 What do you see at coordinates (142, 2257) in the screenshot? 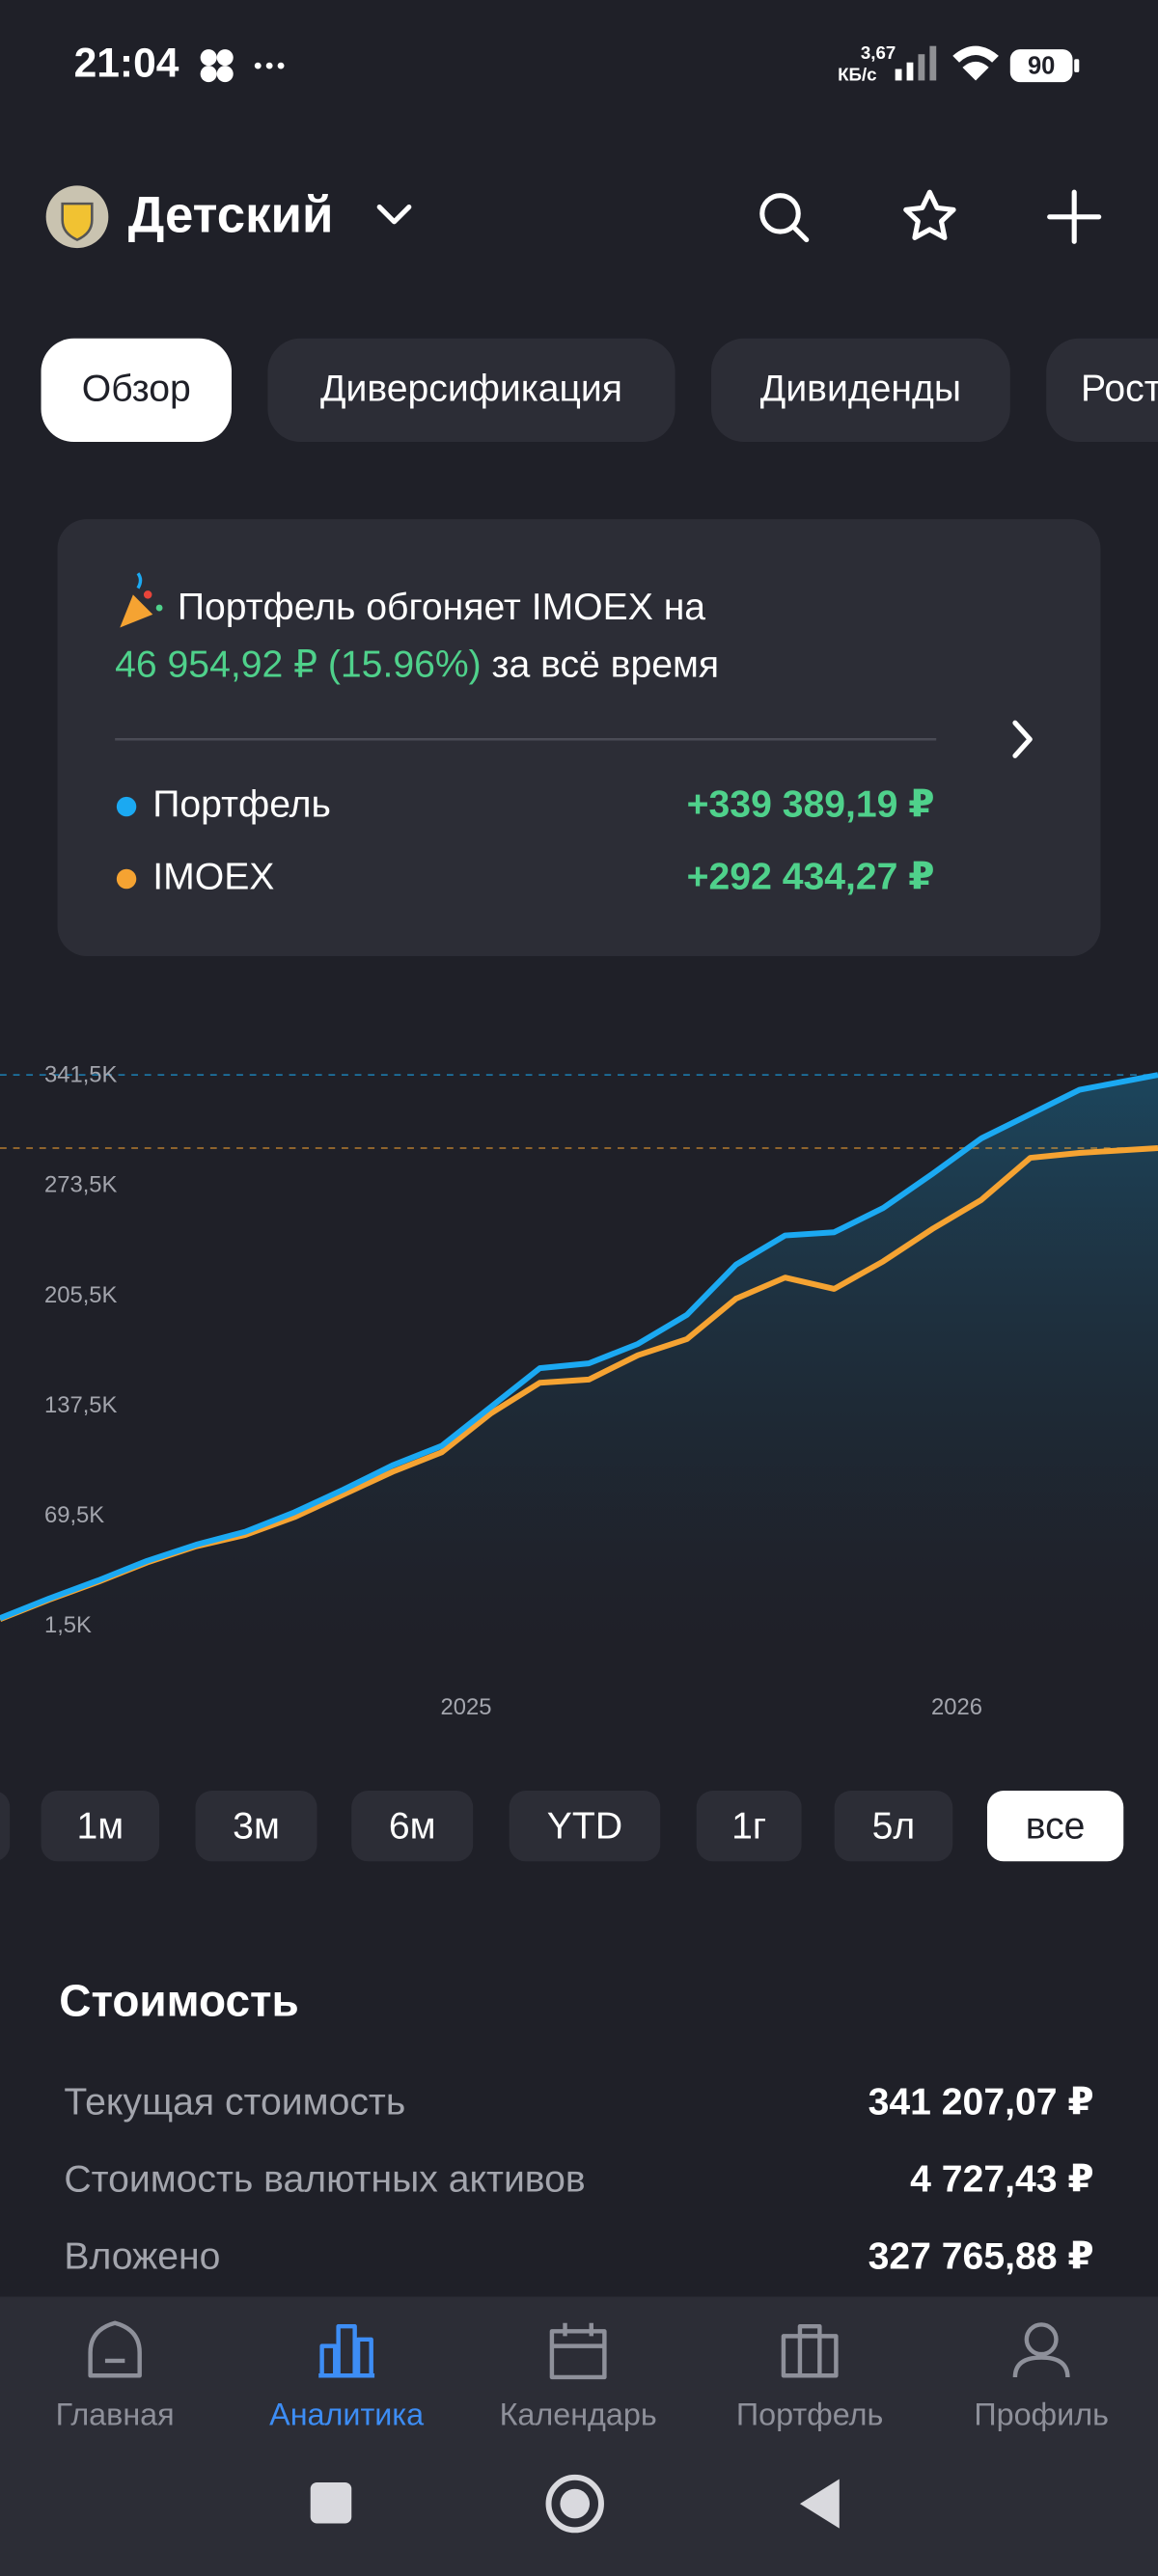
I see `row-label: Вложено` at bounding box center [142, 2257].